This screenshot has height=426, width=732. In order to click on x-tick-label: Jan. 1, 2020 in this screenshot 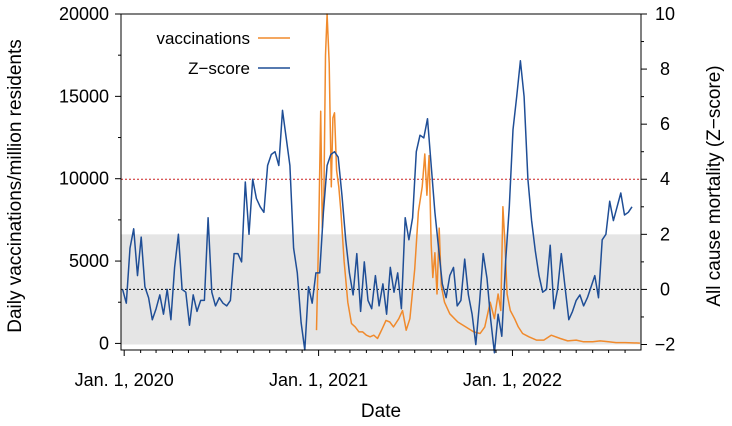, I will do `click(124, 380)`.